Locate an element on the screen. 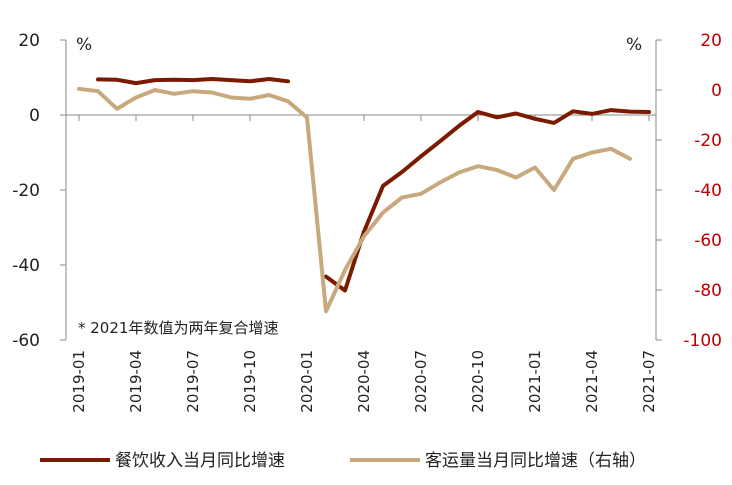  right-tick-label: -100 is located at coordinates (702, 341).